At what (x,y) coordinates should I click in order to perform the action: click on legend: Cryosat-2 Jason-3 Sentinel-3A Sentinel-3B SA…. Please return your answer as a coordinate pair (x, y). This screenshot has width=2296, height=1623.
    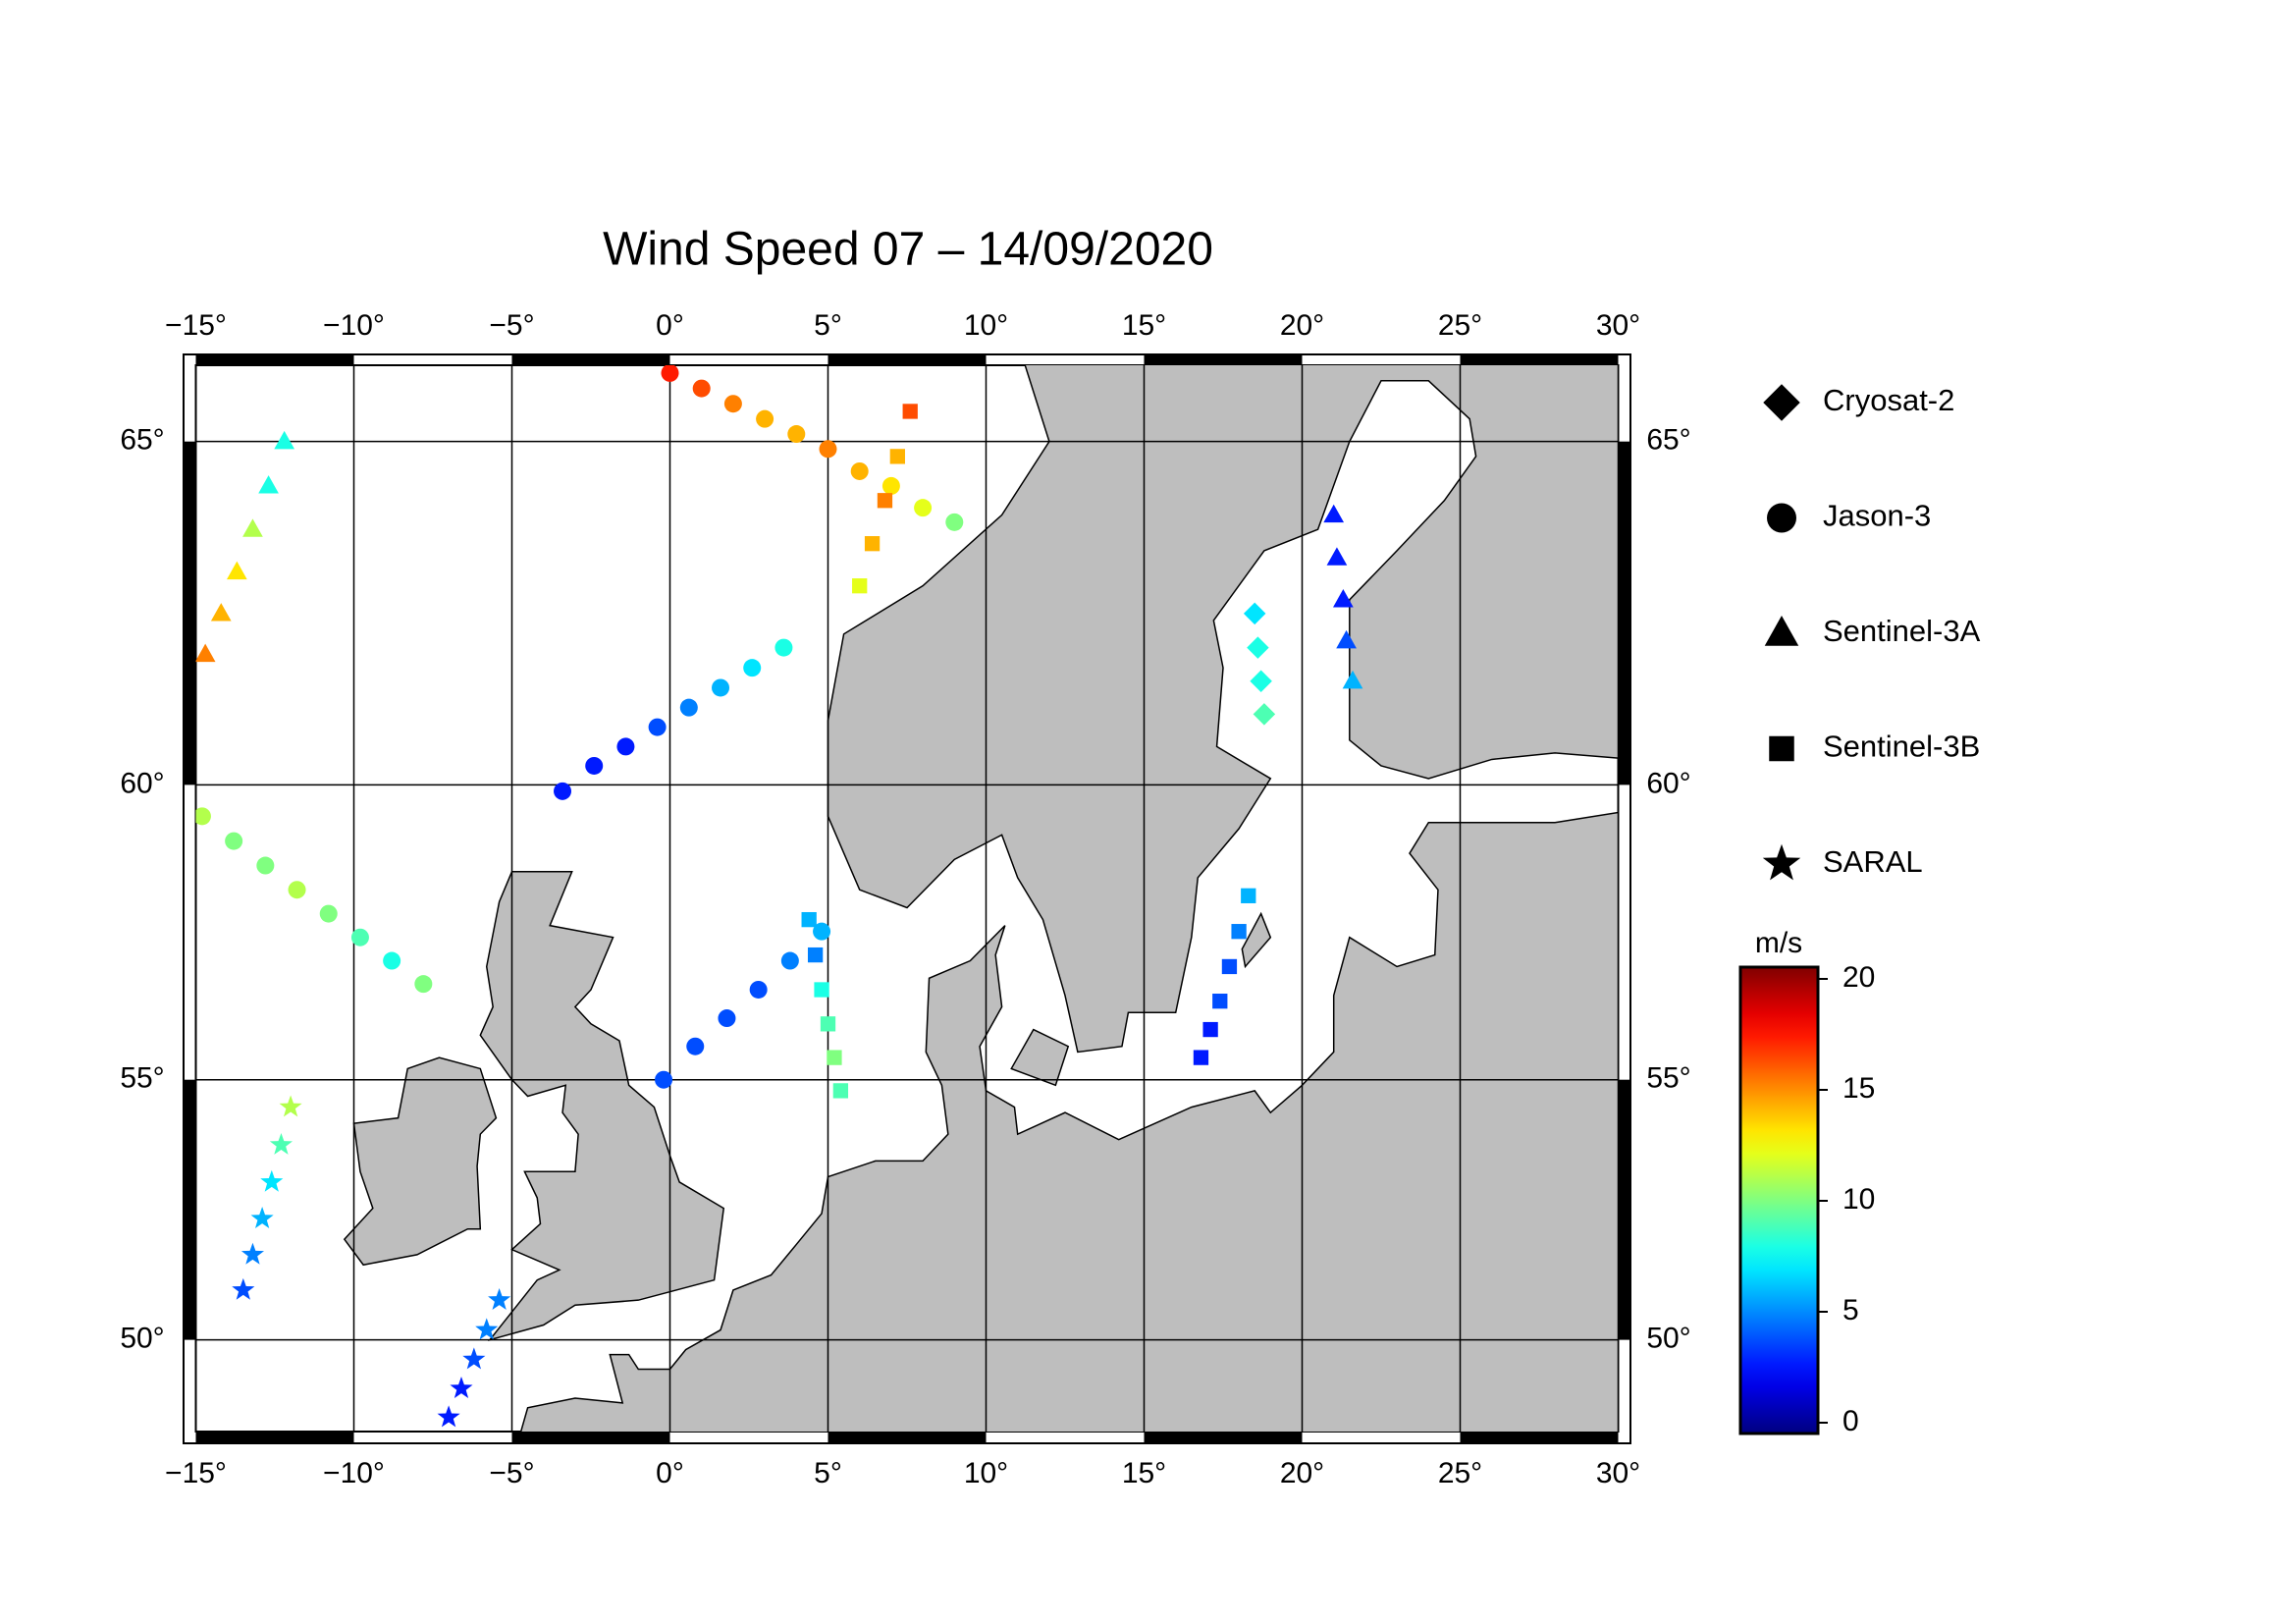
    Looking at the image, I should click on (1872, 632).